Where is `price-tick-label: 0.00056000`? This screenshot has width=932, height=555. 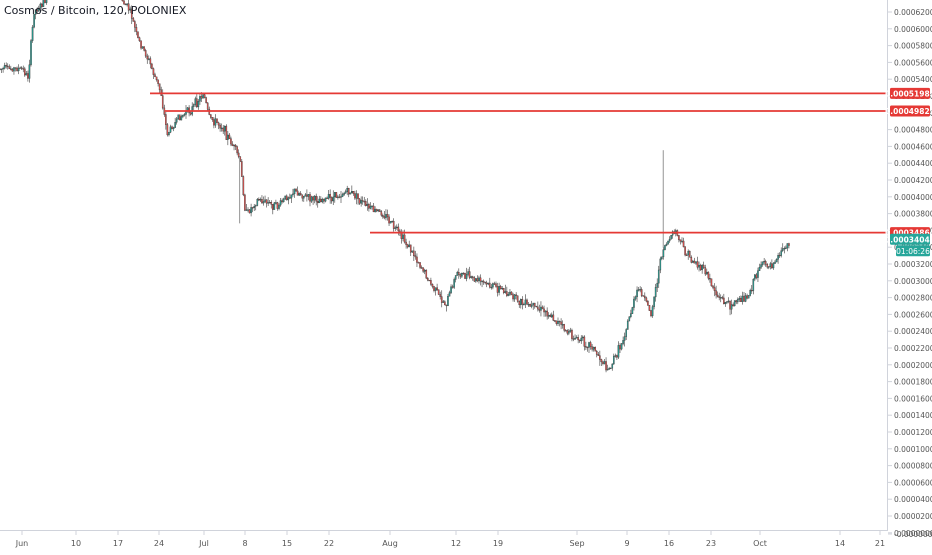
price-tick-label: 0.00056000 is located at coordinates (913, 62).